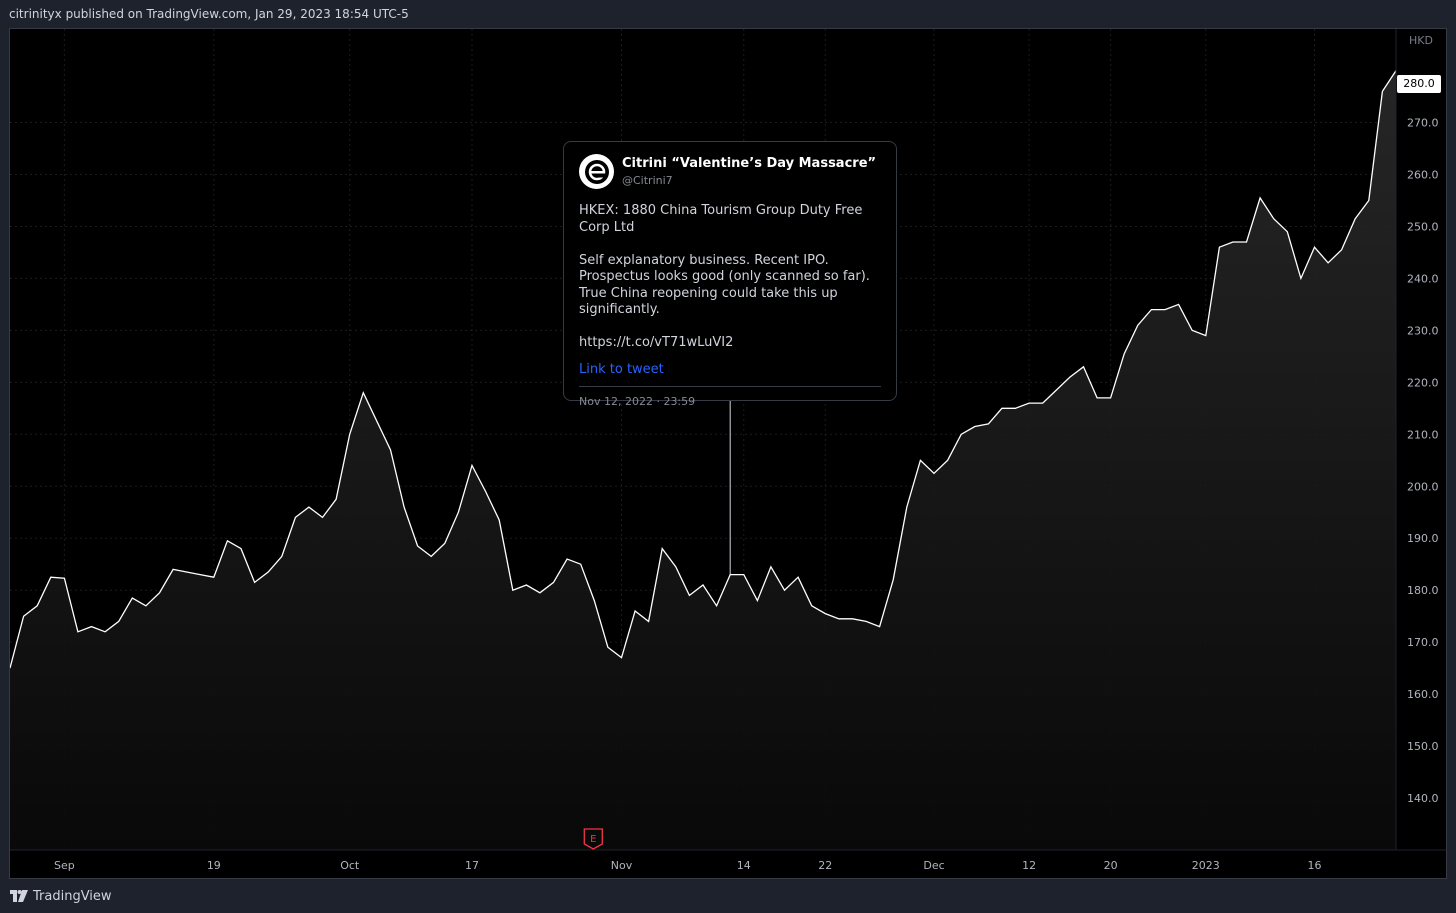 The height and width of the screenshot is (913, 1456). What do you see at coordinates (647, 180) in the screenshot?
I see `tweet-author-handle: @Citrini7` at bounding box center [647, 180].